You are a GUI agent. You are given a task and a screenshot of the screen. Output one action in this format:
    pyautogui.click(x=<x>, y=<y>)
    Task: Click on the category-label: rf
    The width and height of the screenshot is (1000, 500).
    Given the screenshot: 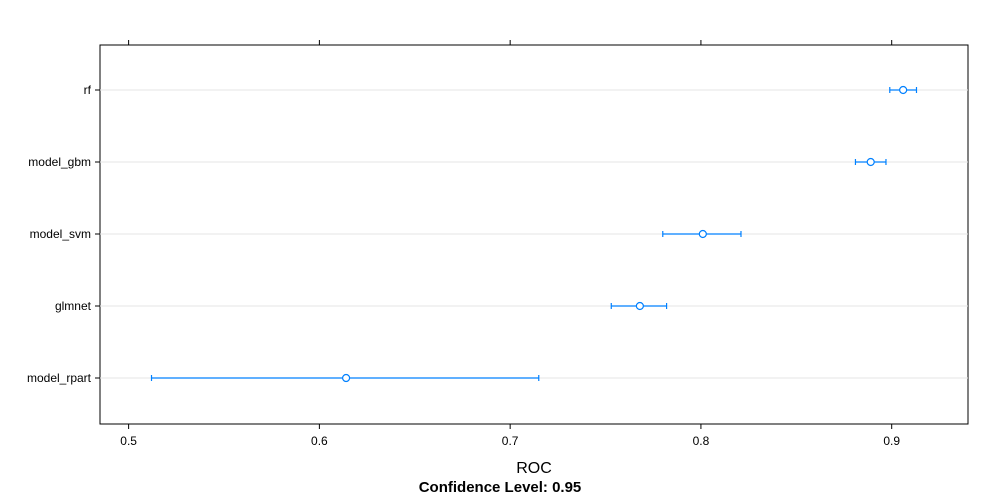 What is the action you would take?
    pyautogui.click(x=88, y=90)
    